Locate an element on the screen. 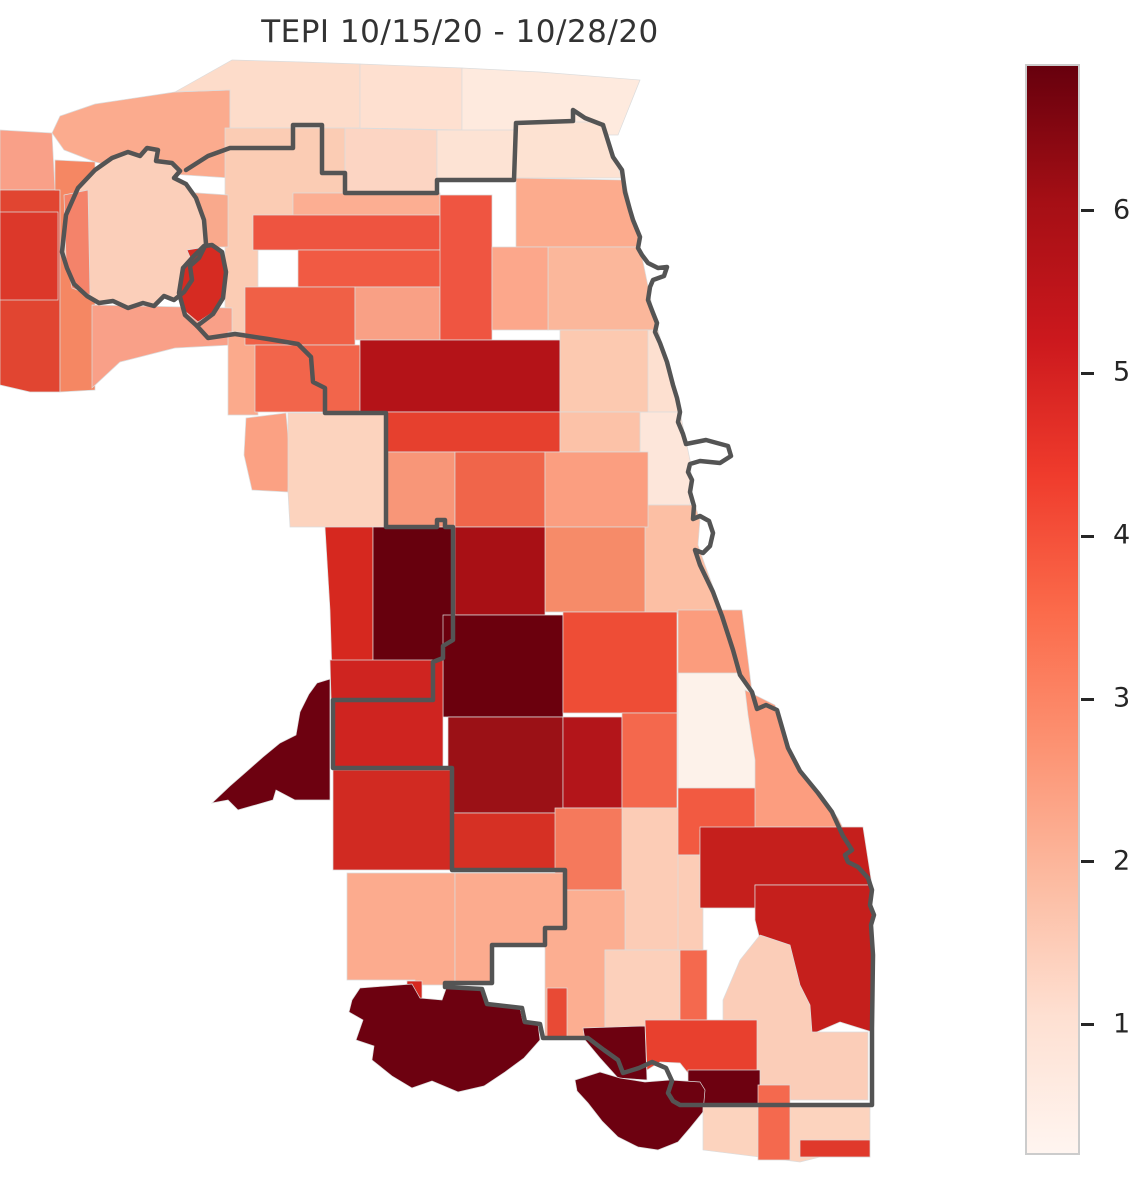 The height and width of the screenshot is (1177, 1134). map-region-oakpark-pink is located at coordinates (336, 470).